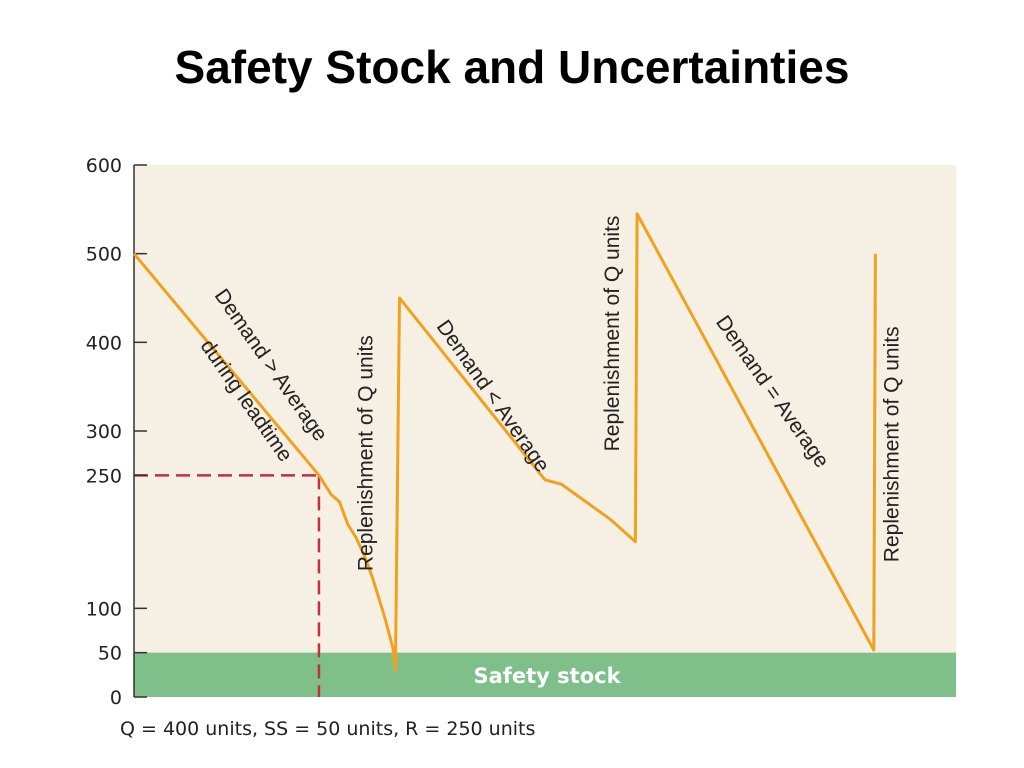 The image size is (1024, 768). Describe the element at coordinates (512, 67) in the screenshot. I see `slide-title: Safety Stock and Uncertainties` at that location.